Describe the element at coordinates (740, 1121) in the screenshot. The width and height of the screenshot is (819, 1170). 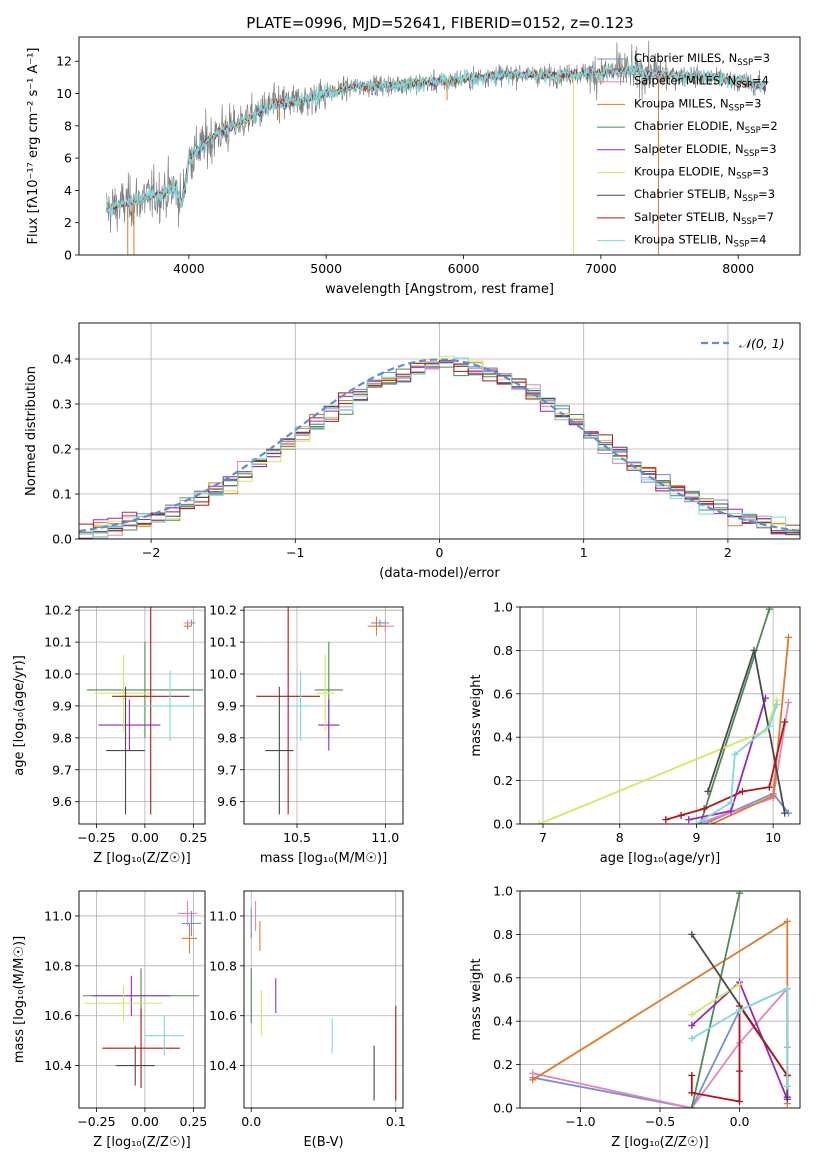
I see `x-tick-label: 0.0` at that location.